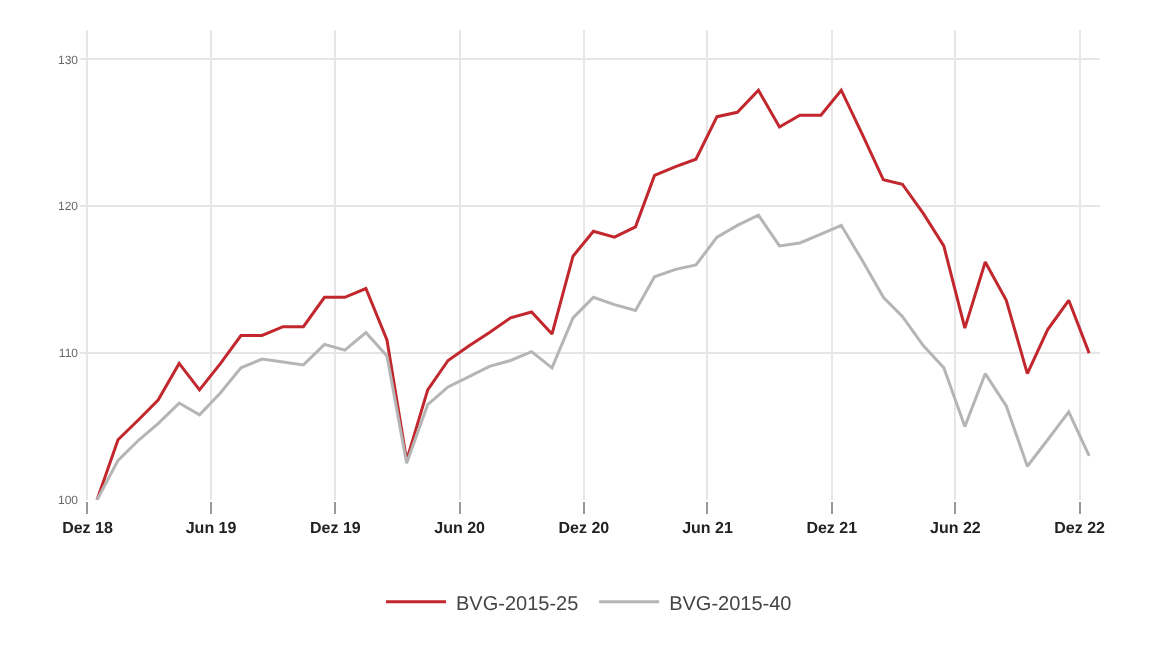 This screenshot has width=1160, height=652. I want to click on x-tick-label: Dez 19, so click(335, 528).